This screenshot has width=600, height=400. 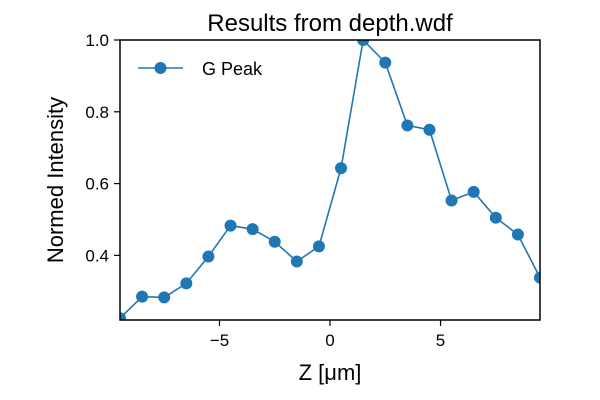 I want to click on legend: G Peak, so click(x=200, y=69).